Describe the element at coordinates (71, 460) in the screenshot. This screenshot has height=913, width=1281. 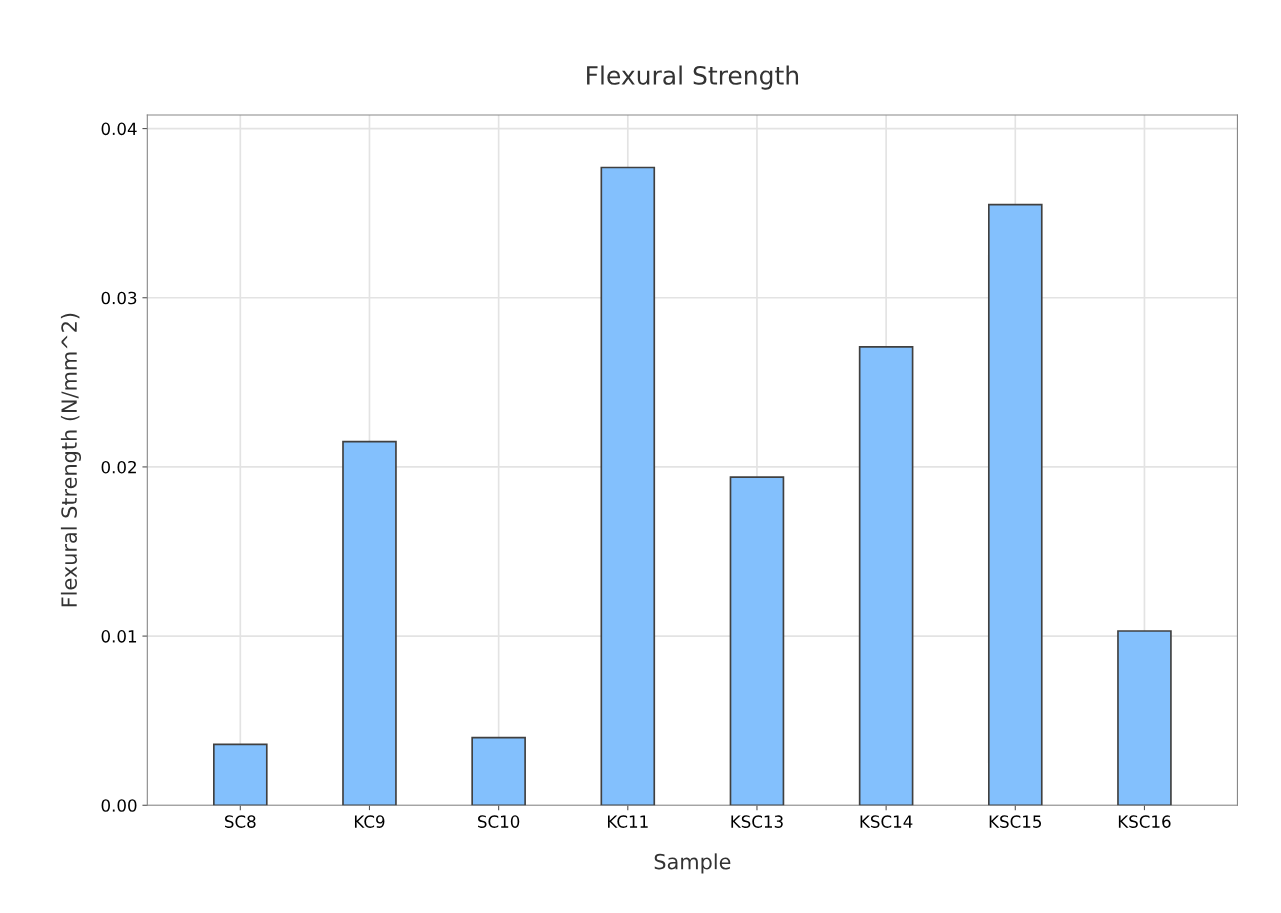
I see `y-axis-title: Flexural Strength (N/mm^2)` at that location.